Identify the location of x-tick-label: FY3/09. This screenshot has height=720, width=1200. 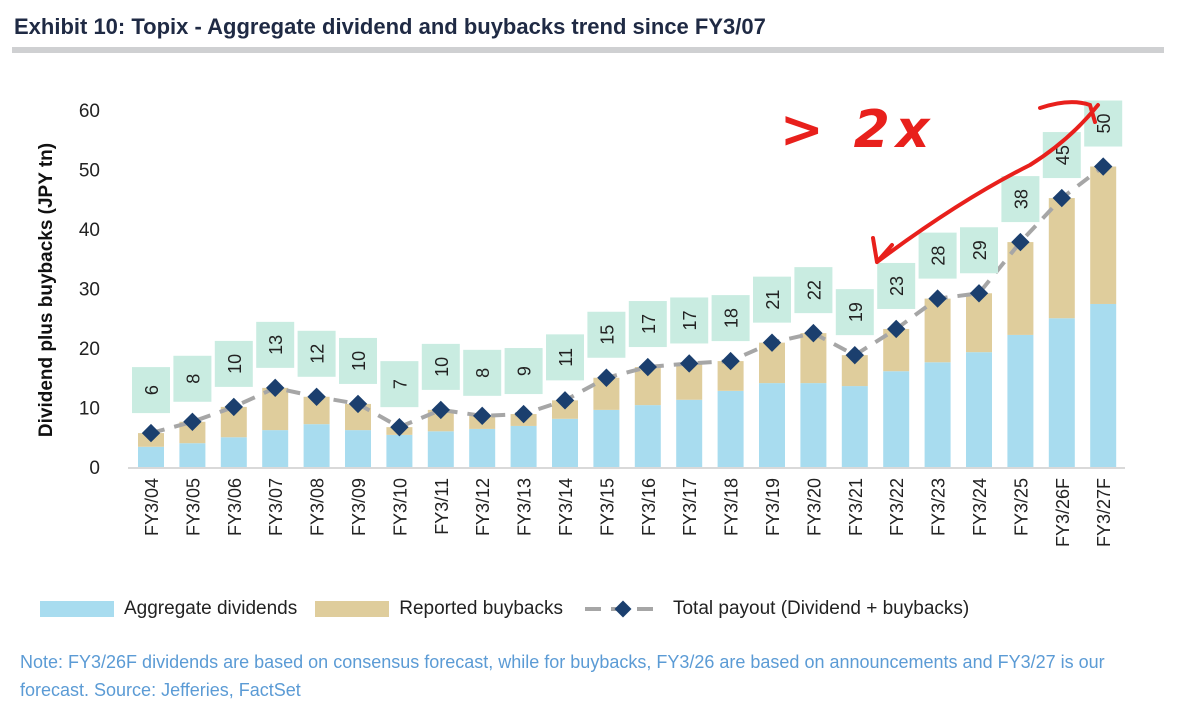
(359, 507).